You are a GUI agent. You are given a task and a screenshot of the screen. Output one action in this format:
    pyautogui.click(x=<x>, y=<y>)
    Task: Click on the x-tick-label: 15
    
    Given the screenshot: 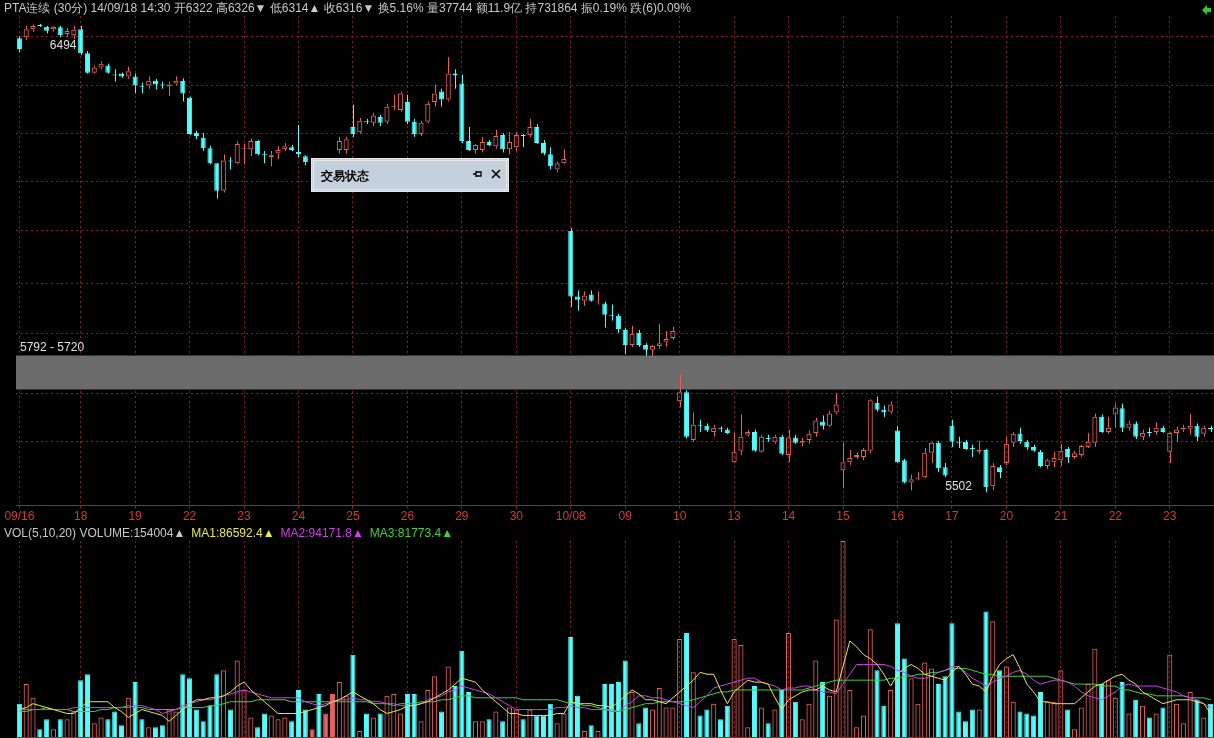 What is the action you would take?
    pyautogui.click(x=843, y=516)
    